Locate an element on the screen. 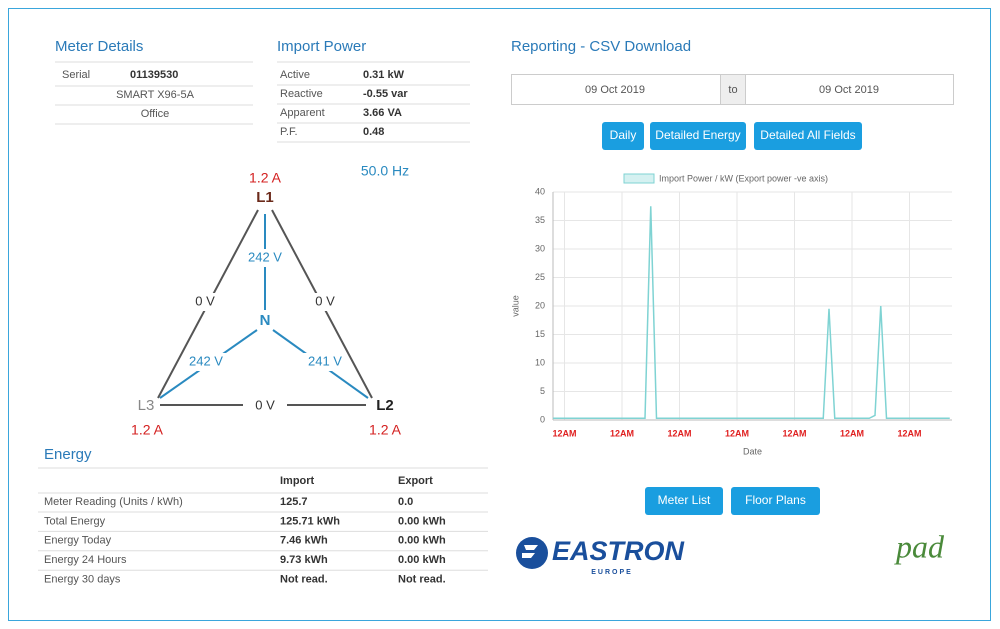  label: Energy Today is located at coordinates (78, 541).